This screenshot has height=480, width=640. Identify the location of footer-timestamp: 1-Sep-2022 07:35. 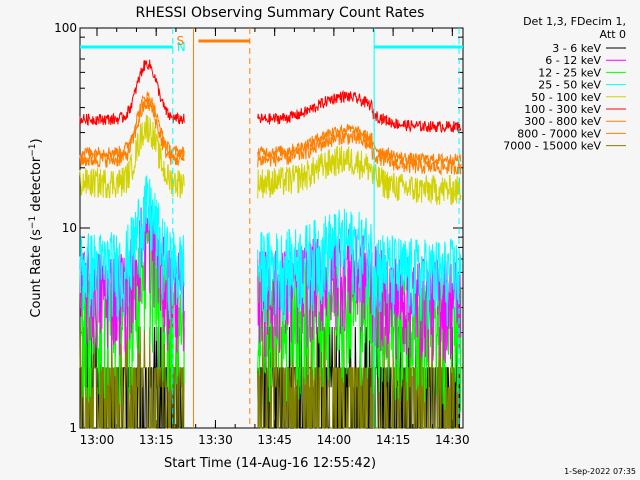
(600, 471).